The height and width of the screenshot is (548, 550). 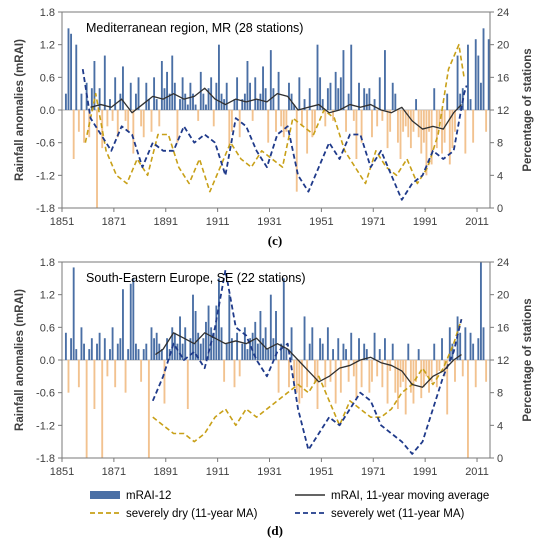 What do you see at coordinates (47, 263) in the screenshot?
I see `y-tick-label: 1.8` at bounding box center [47, 263].